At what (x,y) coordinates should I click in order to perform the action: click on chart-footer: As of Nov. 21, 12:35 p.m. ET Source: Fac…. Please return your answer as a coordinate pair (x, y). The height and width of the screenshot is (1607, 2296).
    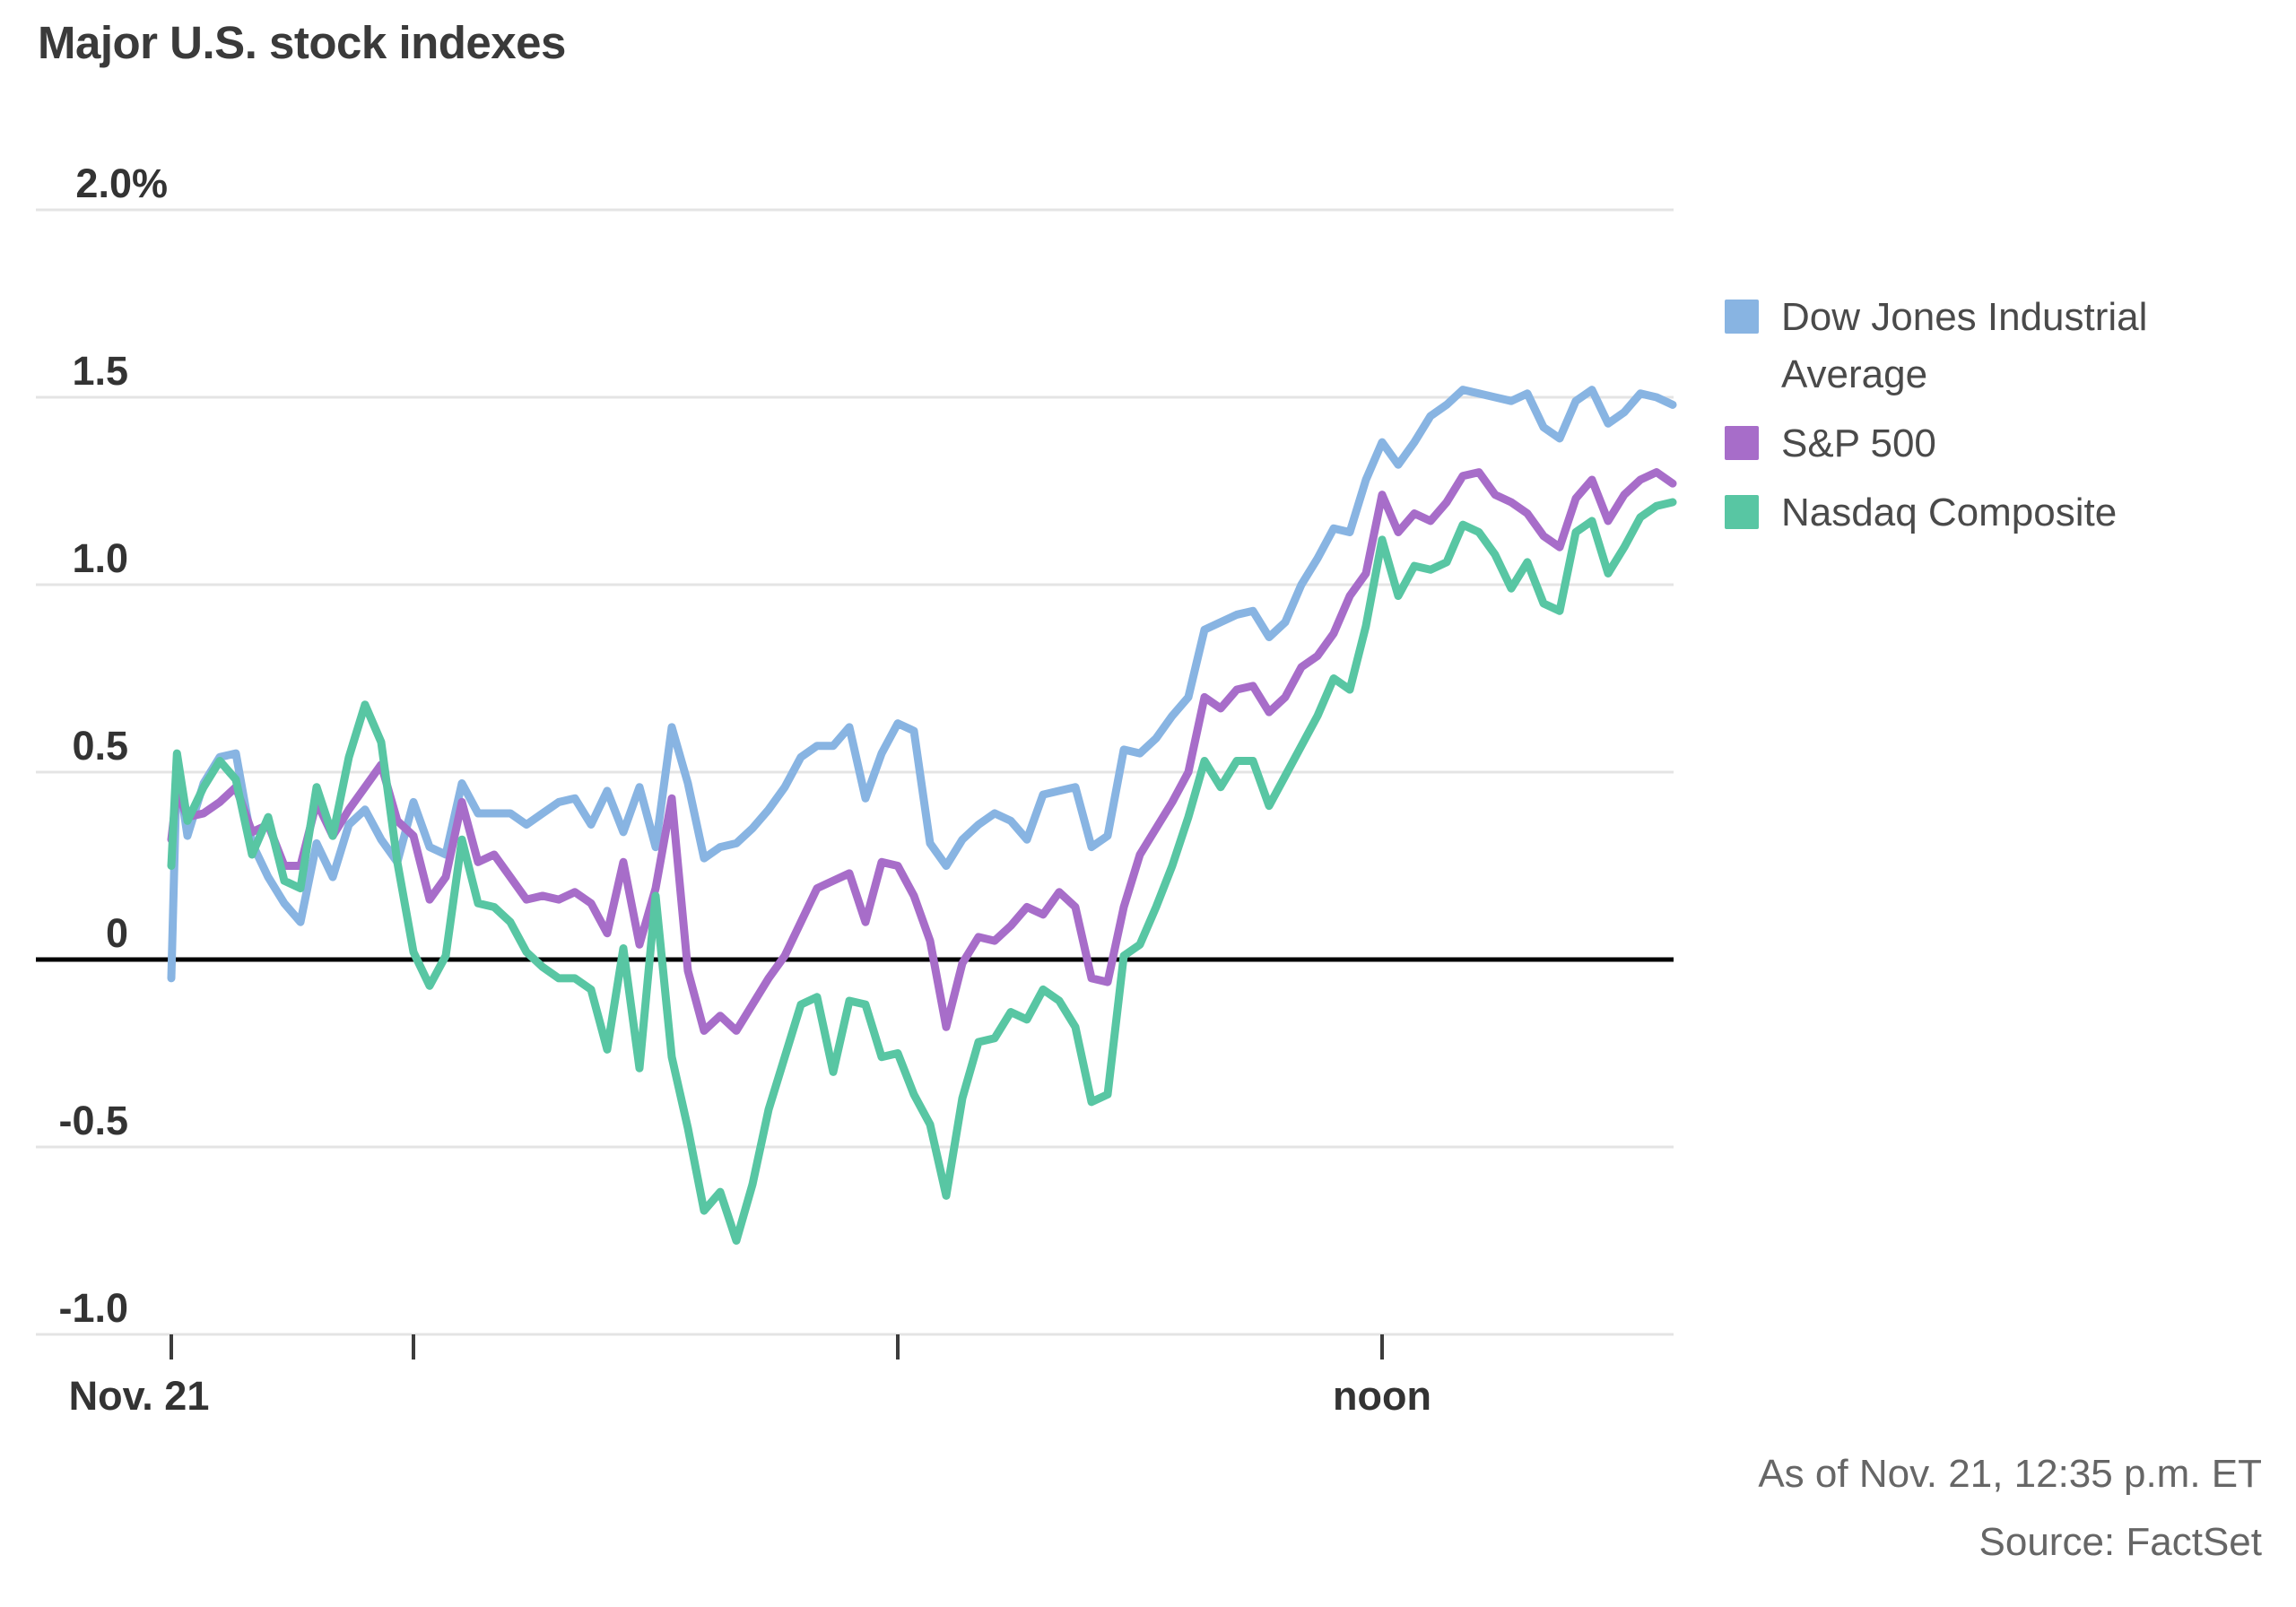
    Looking at the image, I should click on (2010, 1509).